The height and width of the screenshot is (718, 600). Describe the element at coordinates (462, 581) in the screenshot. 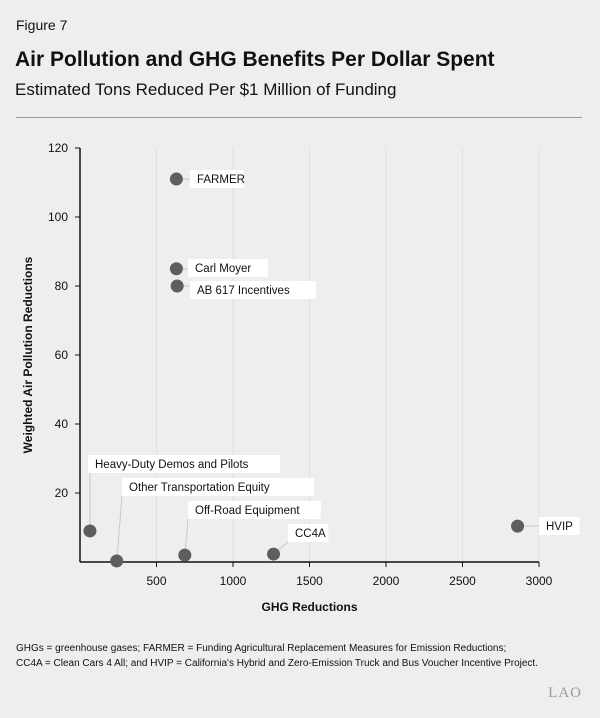

I see `x-tick-label: 2500` at that location.